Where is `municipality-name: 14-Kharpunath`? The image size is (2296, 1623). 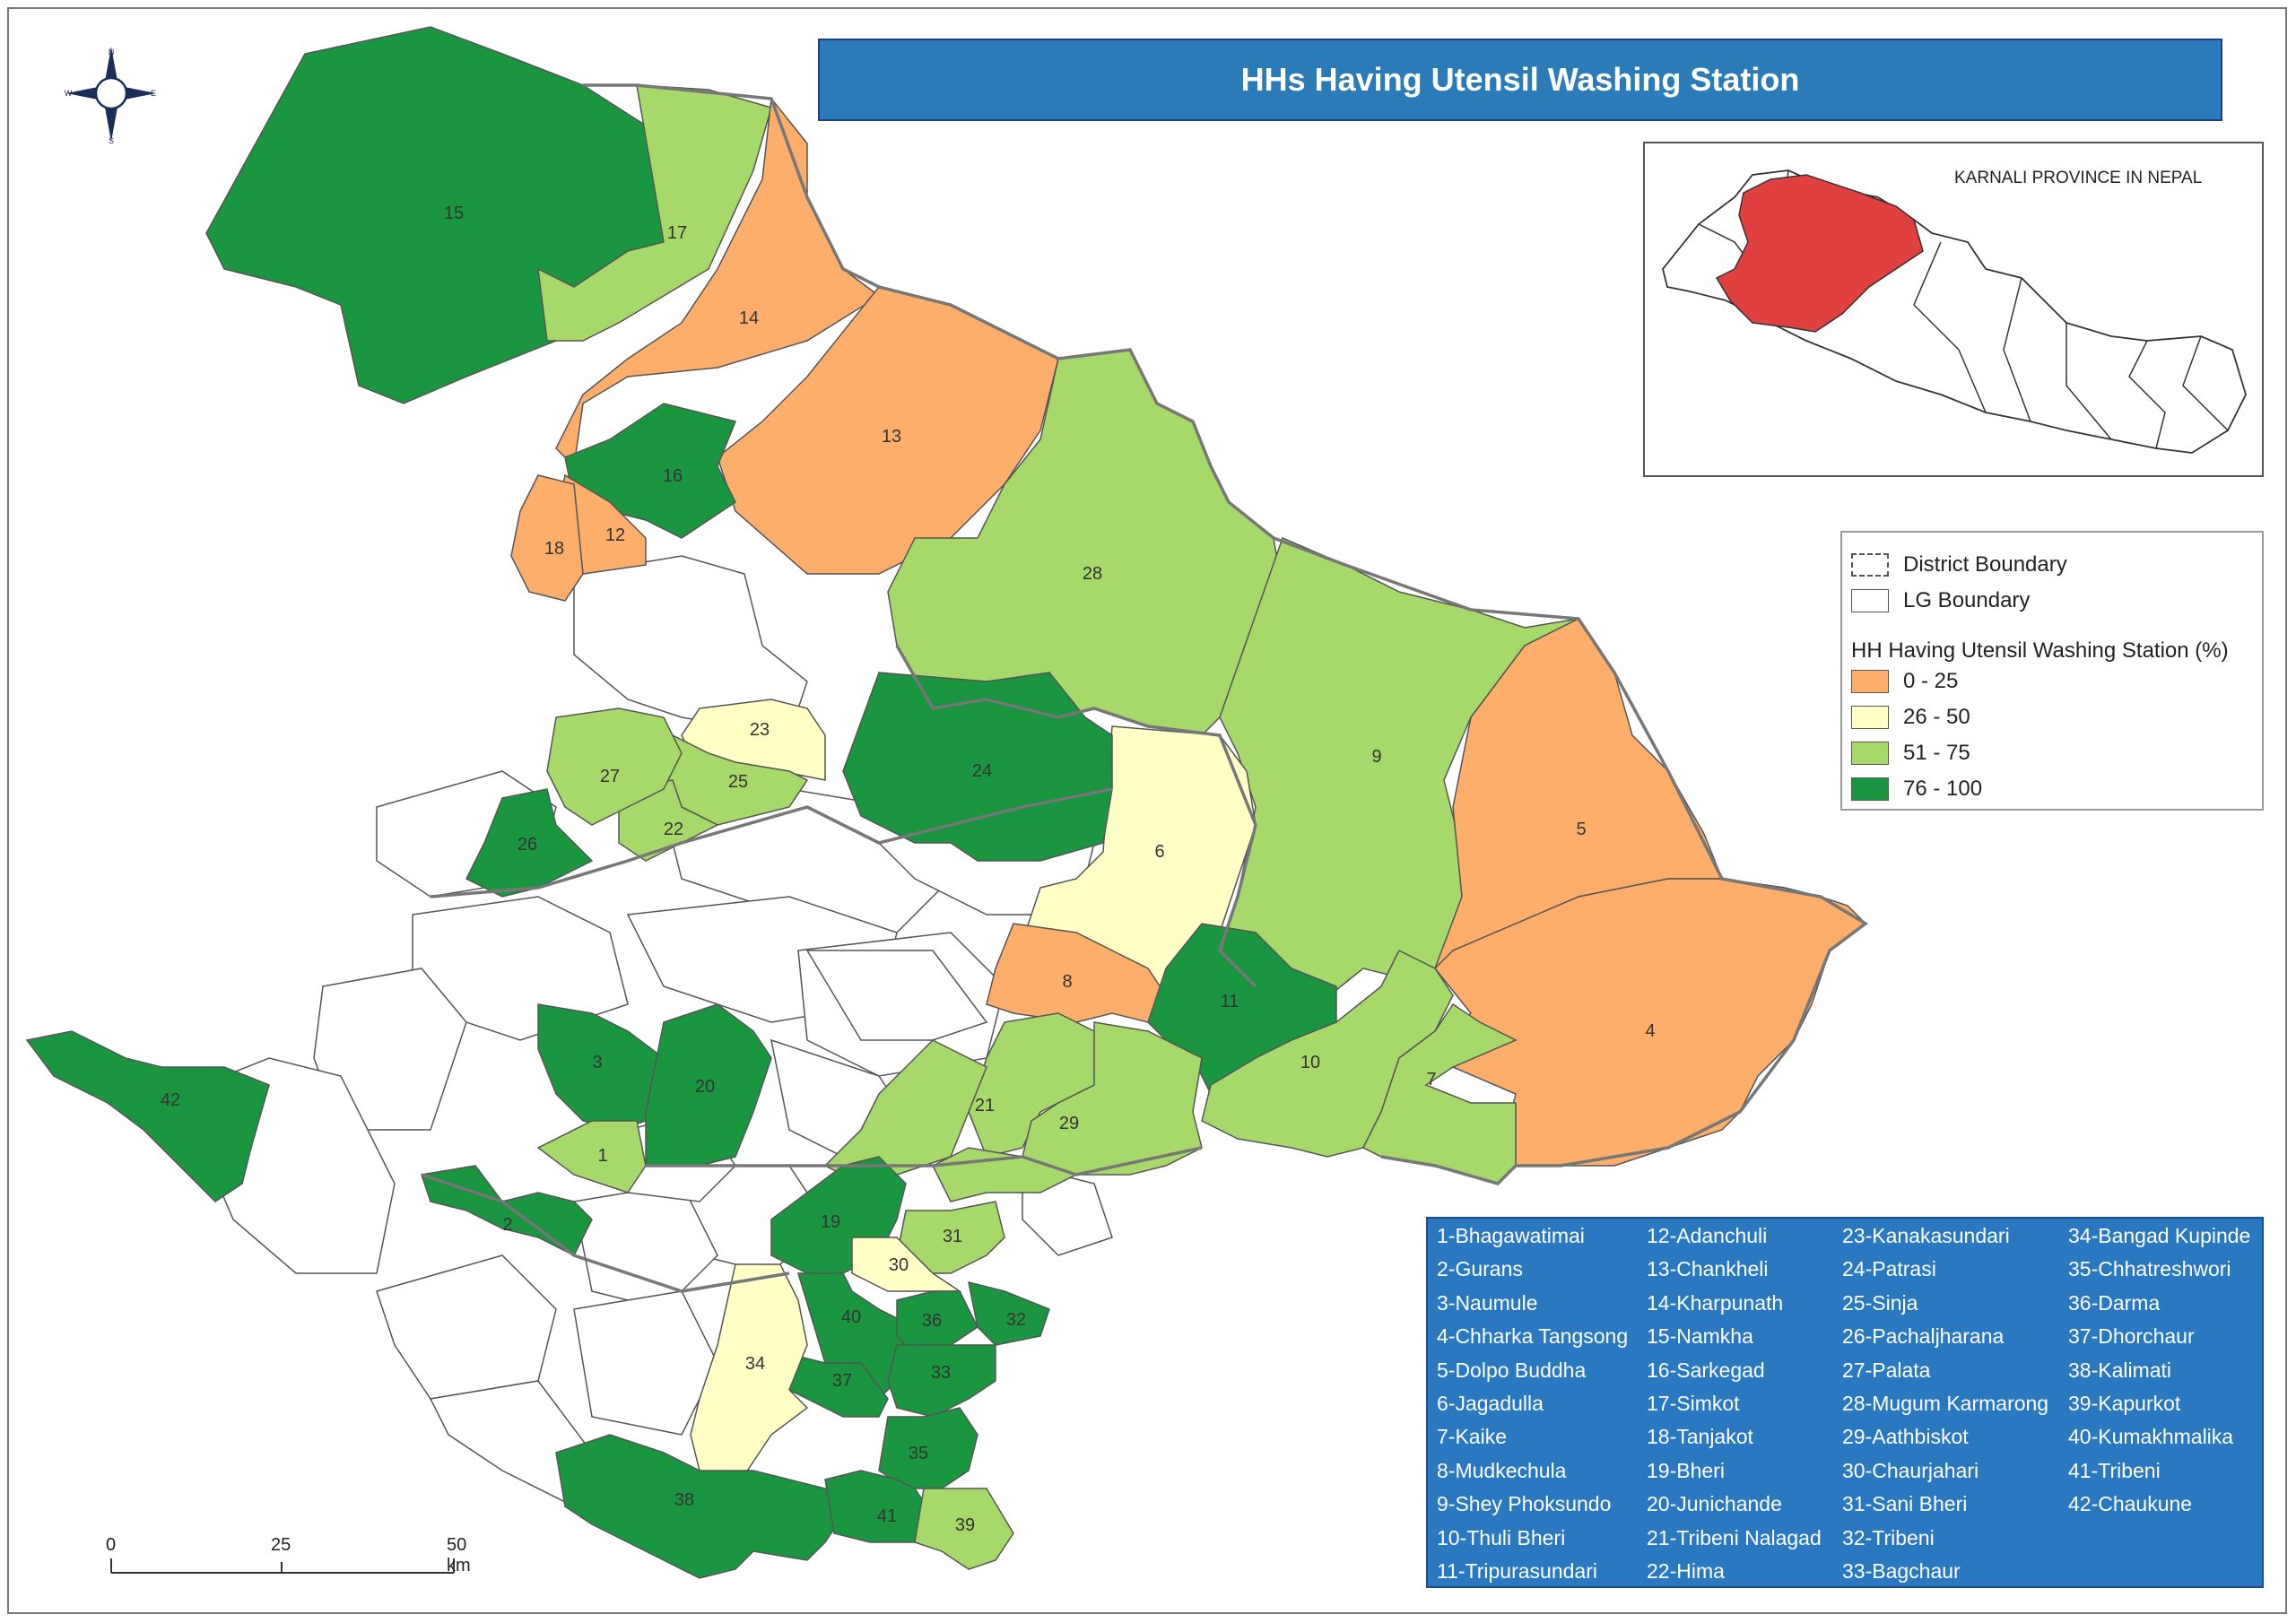 municipality-name: 14-Kharpunath is located at coordinates (1715, 1302).